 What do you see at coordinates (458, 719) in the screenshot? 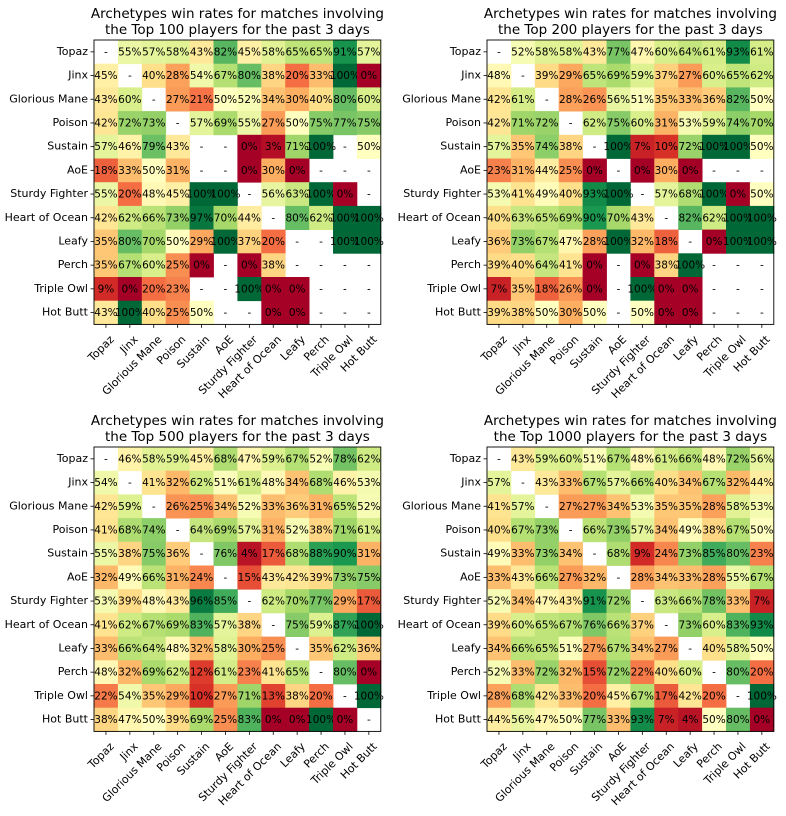
I see `y-tick-label: Hot Butt` at bounding box center [458, 719].